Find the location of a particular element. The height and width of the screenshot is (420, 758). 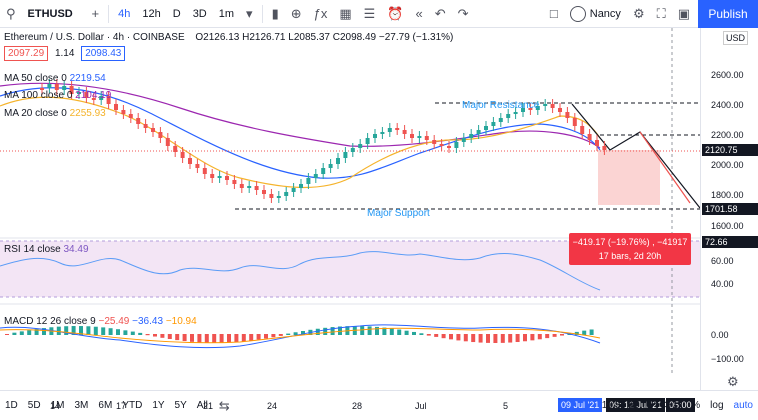

alert-icon: ⏰ is located at coordinates (395, 13).